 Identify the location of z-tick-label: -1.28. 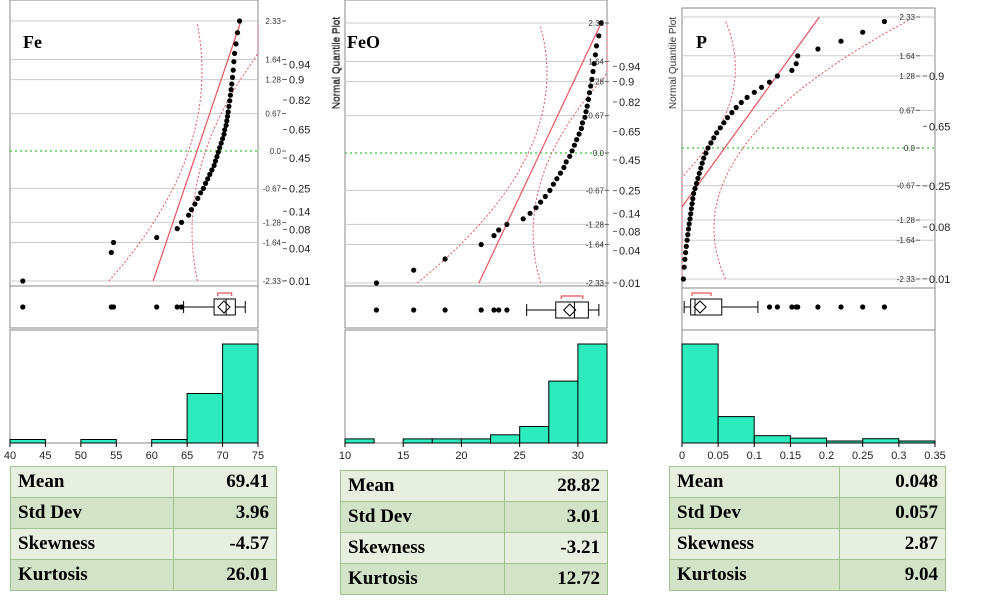
(906, 220).